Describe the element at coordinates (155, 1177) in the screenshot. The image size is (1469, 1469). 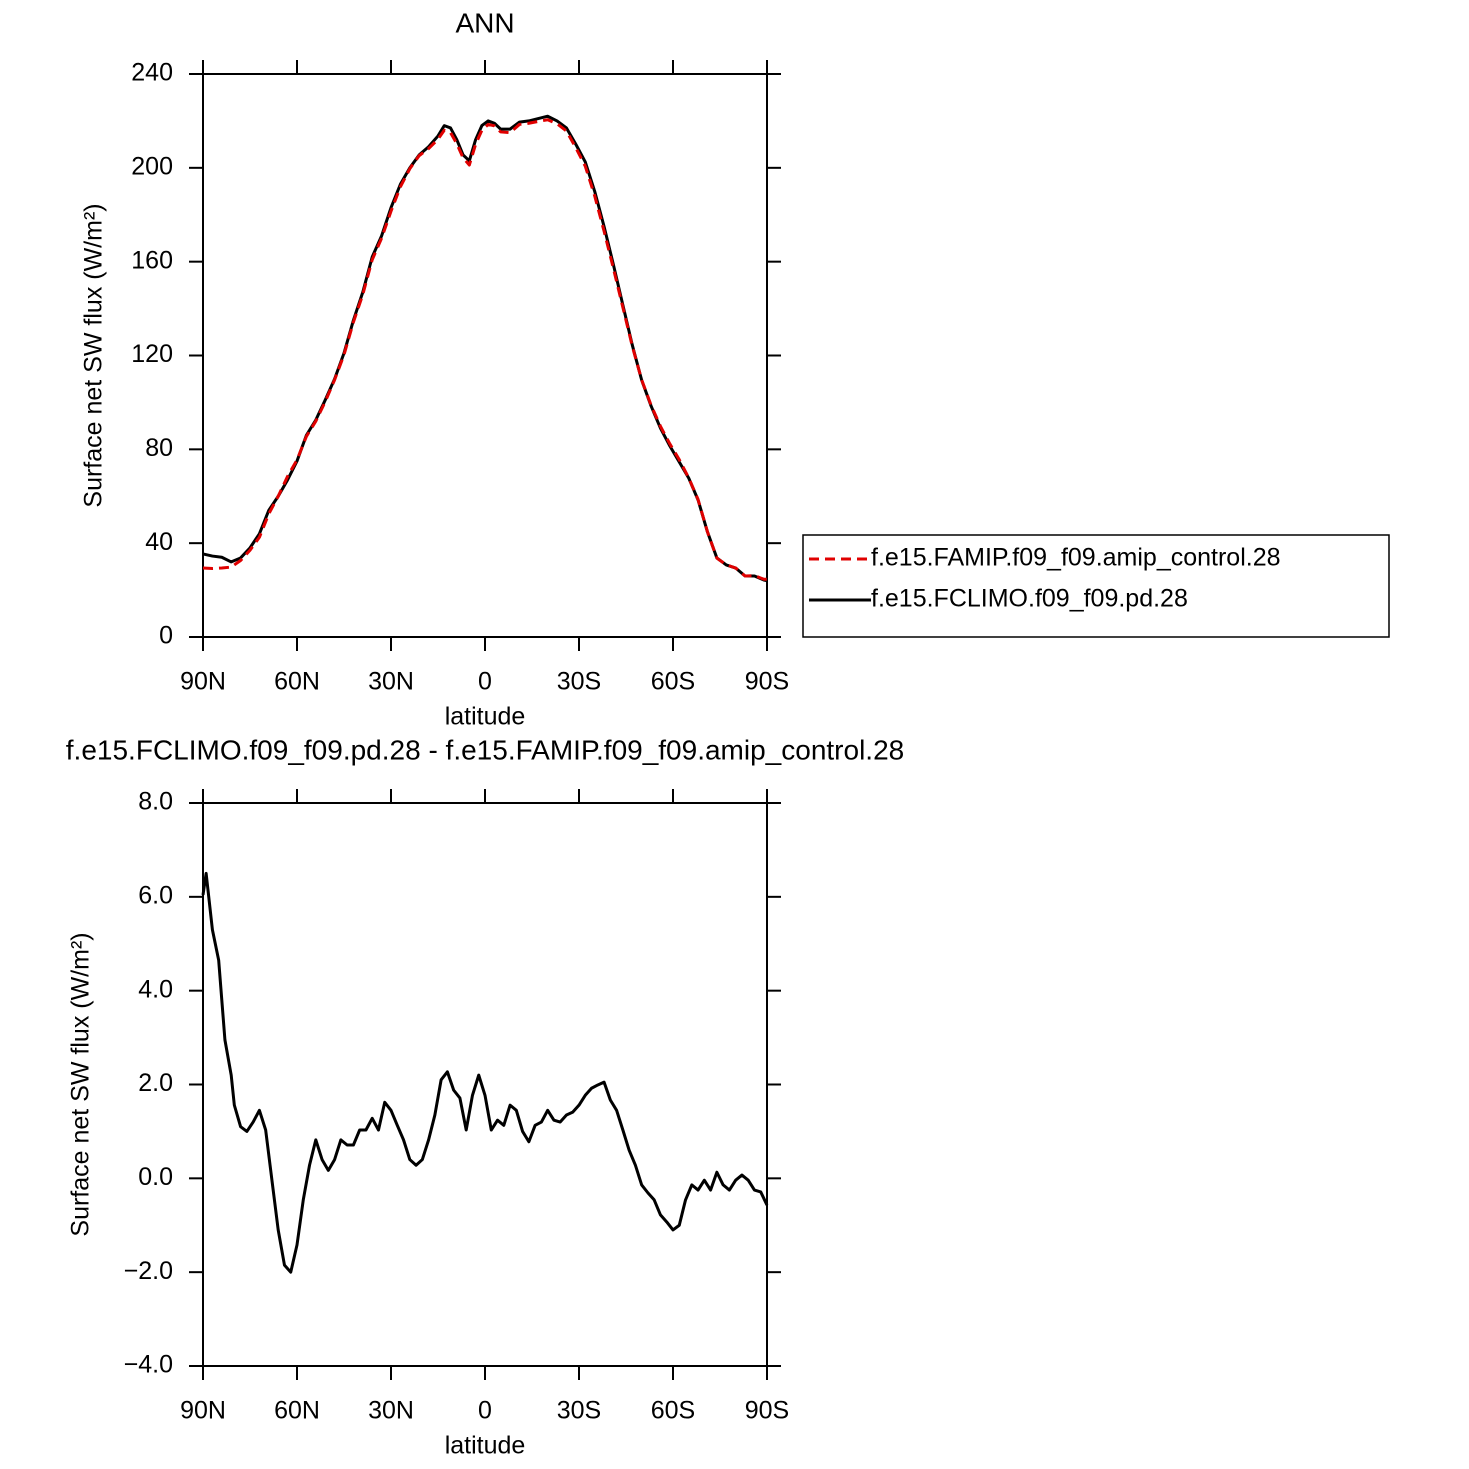
I see `y-tick-label: 0.0` at that location.